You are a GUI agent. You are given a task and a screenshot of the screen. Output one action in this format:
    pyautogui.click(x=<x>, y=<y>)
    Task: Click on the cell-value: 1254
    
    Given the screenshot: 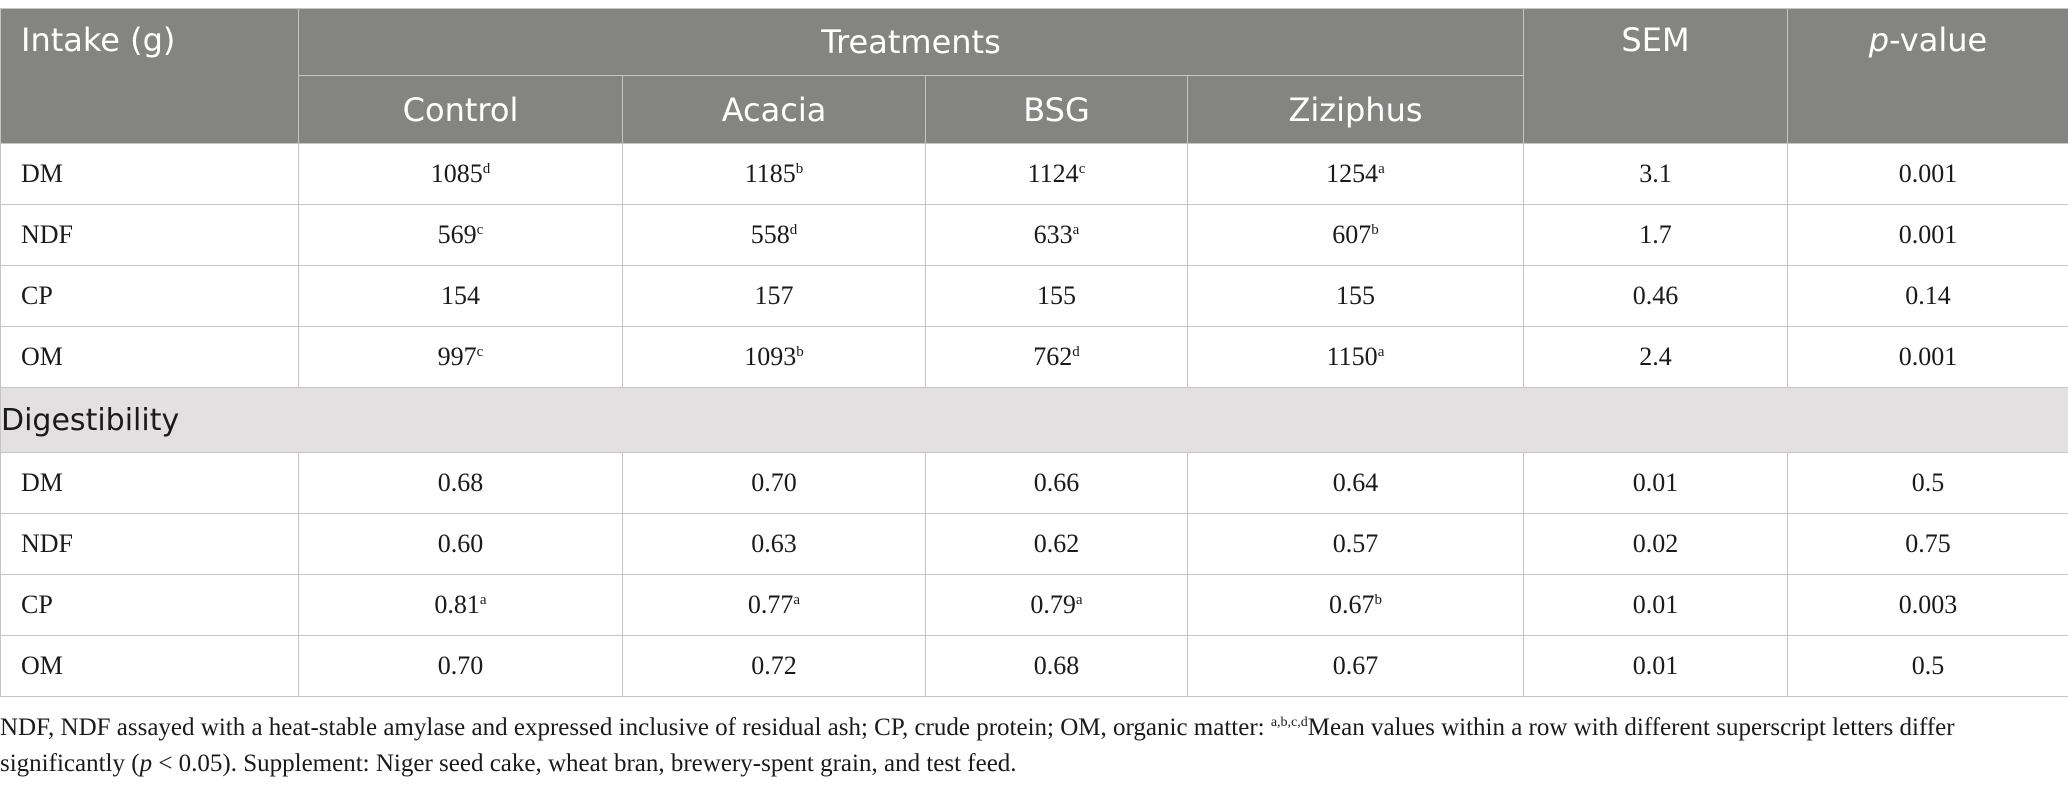 What is the action you would take?
    pyautogui.click(x=1352, y=173)
    